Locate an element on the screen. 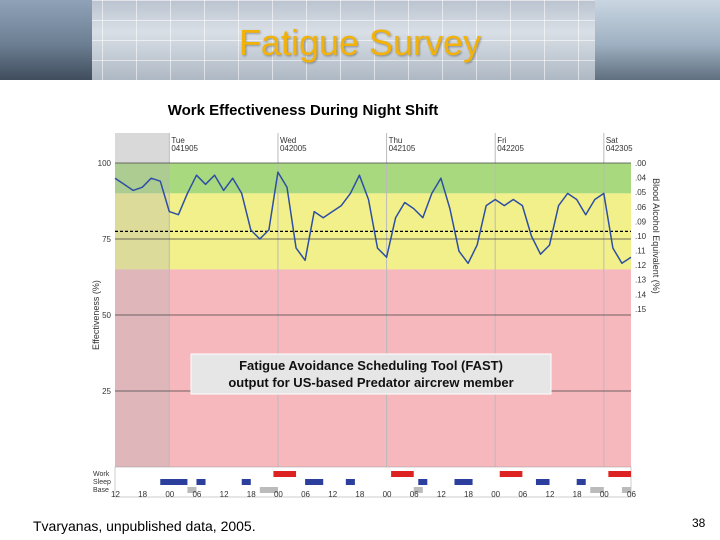 This screenshot has width=720, height=540. header-shade is located at coordinates (142, 148).